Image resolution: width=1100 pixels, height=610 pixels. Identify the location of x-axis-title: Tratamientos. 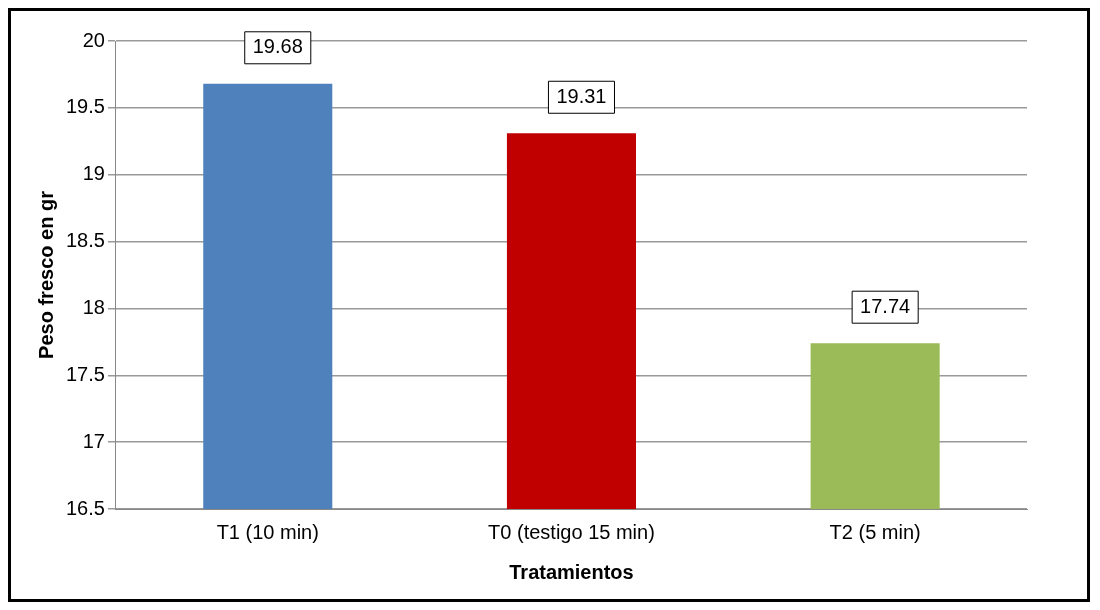
(571, 571).